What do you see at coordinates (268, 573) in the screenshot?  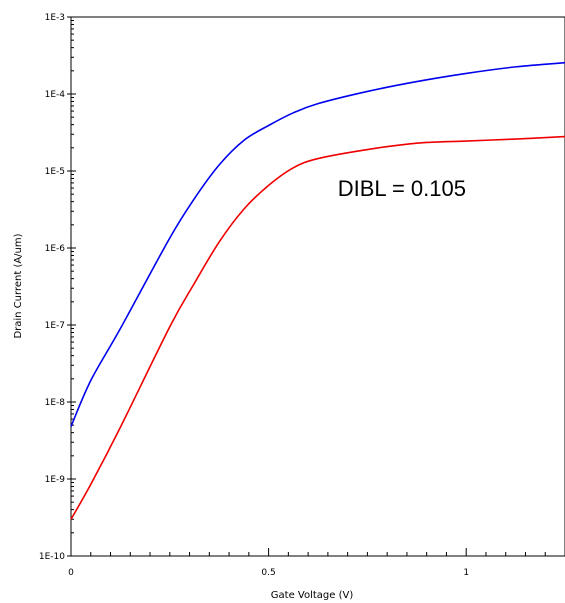 I see `x-tick-label: 0.5` at bounding box center [268, 573].